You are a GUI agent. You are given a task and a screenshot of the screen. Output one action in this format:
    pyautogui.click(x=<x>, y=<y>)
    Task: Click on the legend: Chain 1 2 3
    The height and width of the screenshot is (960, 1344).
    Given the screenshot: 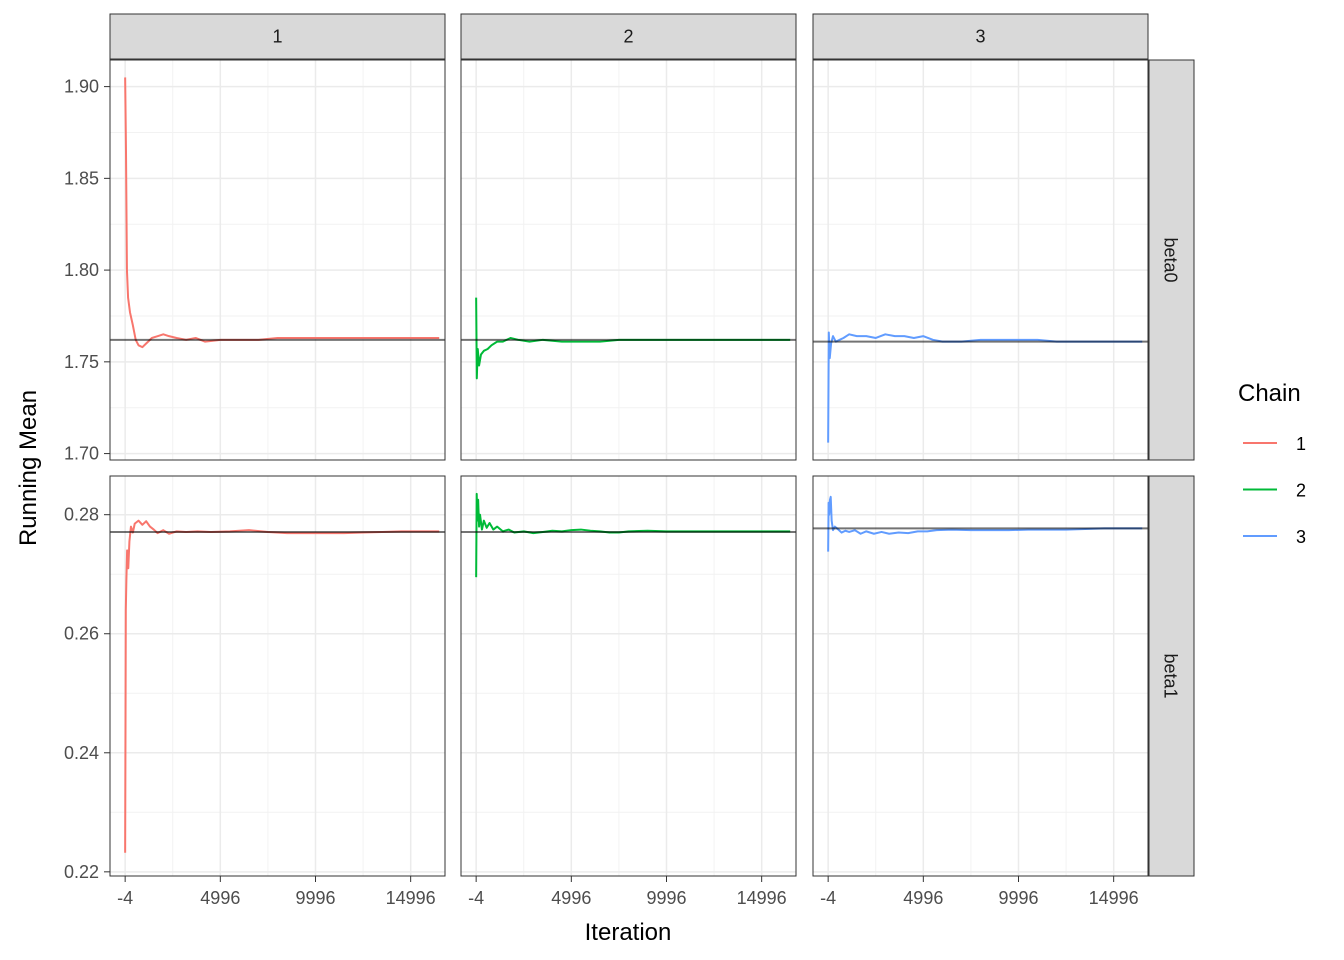 What is the action you would take?
    pyautogui.click(x=1272, y=463)
    